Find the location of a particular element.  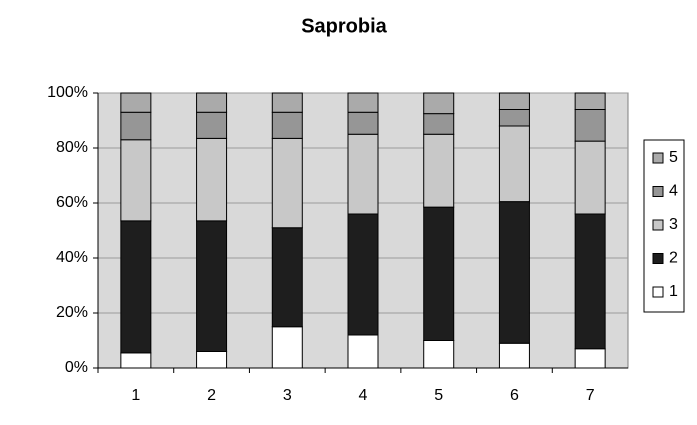

legend-box is located at coordinates (664, 226).